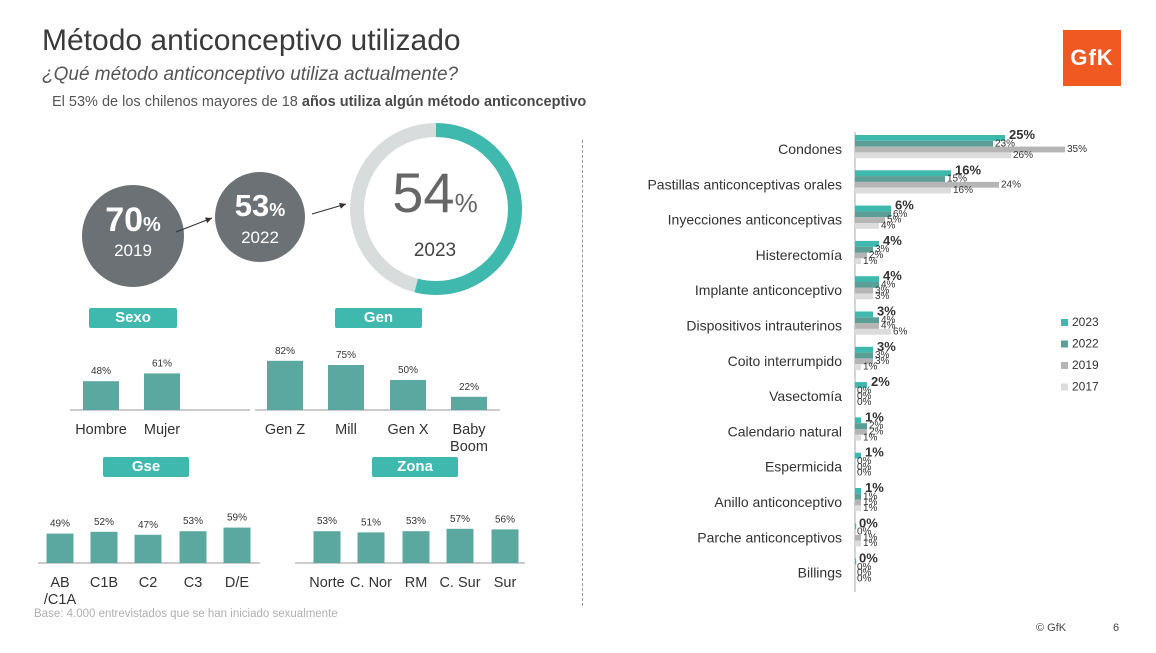 Image resolution: width=1156 pixels, height=653 pixels. What do you see at coordinates (146, 467) in the screenshot?
I see `badge-gse: Gse` at bounding box center [146, 467].